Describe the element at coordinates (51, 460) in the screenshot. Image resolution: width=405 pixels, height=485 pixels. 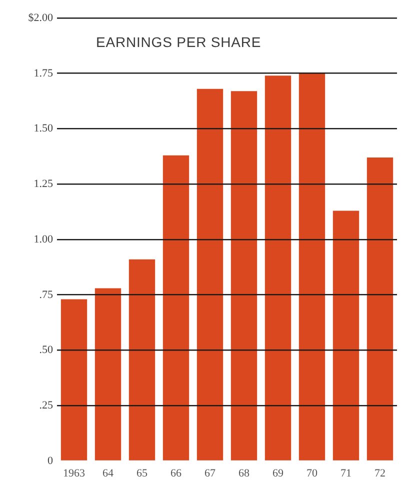
I see `y-tick-label: 0` at that location.